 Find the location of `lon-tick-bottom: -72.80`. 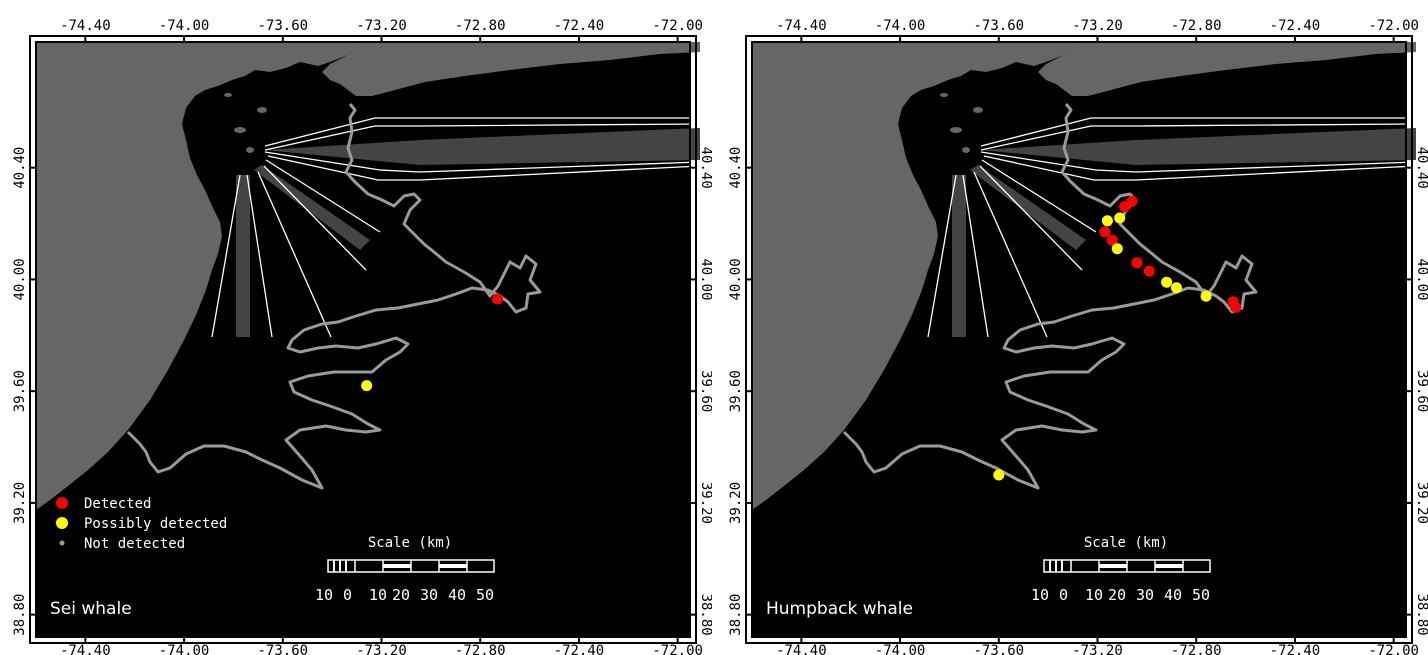

lon-tick-bottom: -72.80 is located at coordinates (1196, 649).